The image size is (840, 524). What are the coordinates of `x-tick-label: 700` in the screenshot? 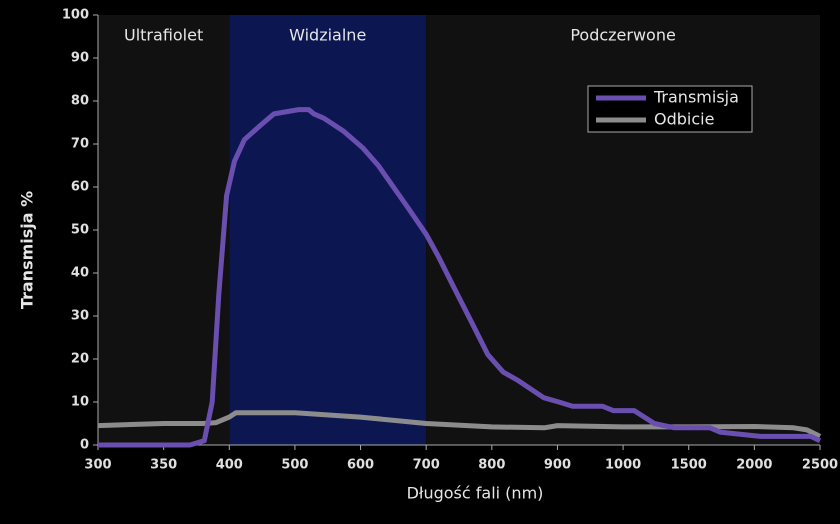 It's located at (426, 465).